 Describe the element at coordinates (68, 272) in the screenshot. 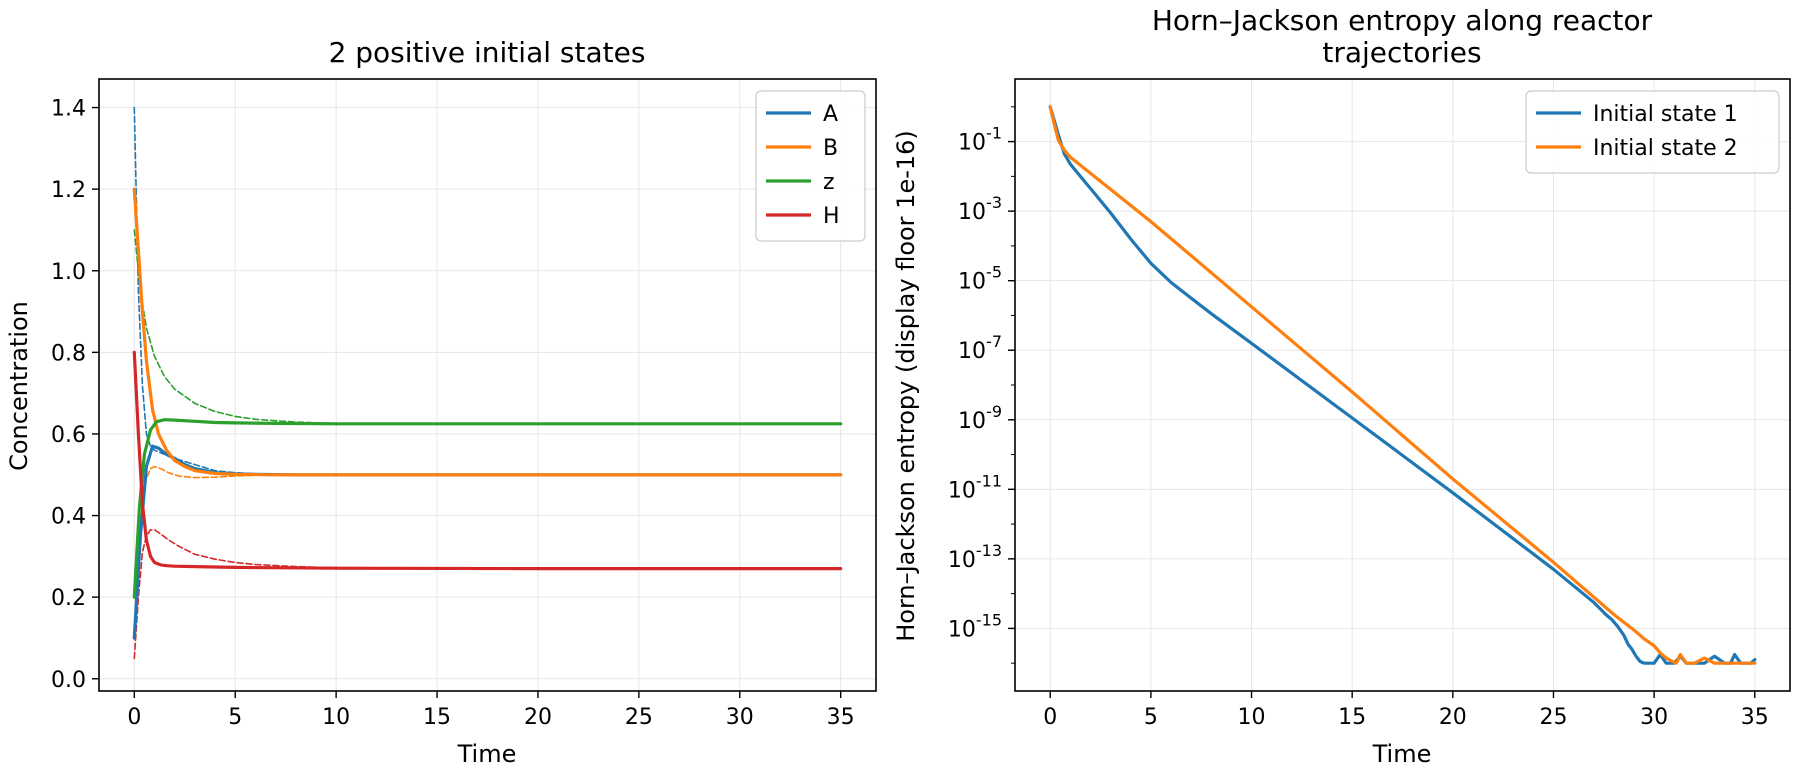

I see `y-tick-label: 1.0` at that location.